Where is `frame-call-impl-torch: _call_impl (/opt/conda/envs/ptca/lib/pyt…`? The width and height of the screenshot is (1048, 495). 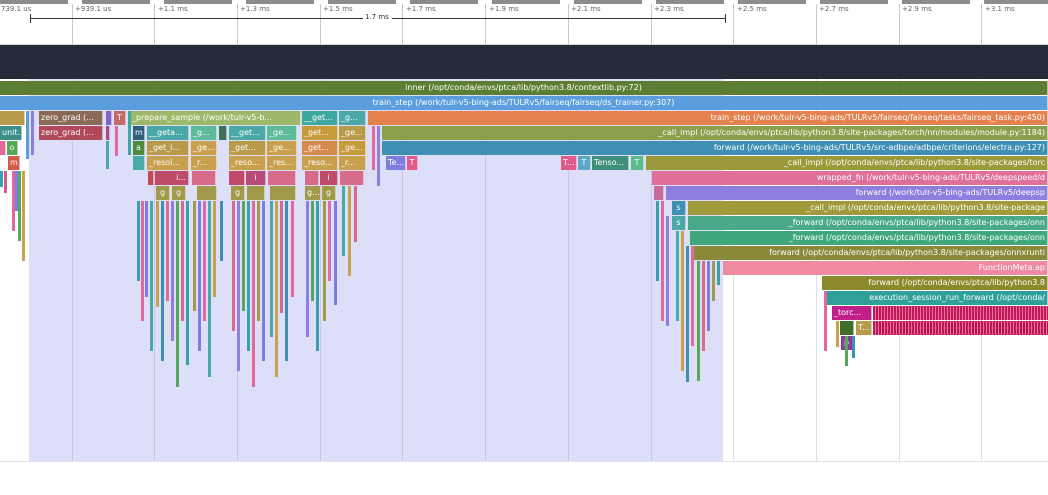
frame-call-impl-torch: _call_impl (/opt/conda/envs/ptca/lib/pyt… is located at coordinates (847, 163).